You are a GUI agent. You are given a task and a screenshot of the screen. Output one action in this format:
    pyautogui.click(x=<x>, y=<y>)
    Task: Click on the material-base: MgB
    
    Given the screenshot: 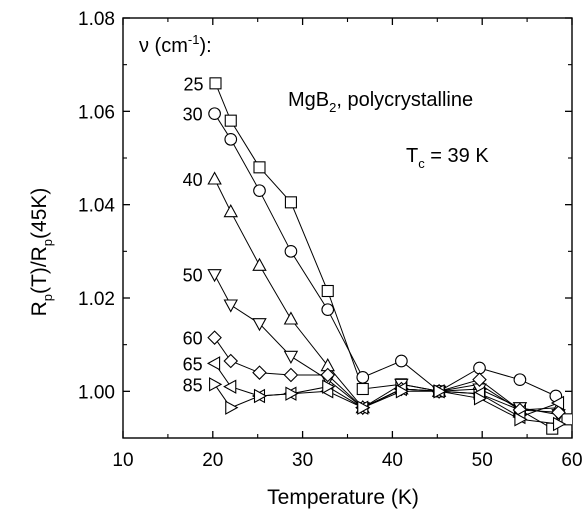 What is the action you would take?
    pyautogui.click(x=308, y=100)
    